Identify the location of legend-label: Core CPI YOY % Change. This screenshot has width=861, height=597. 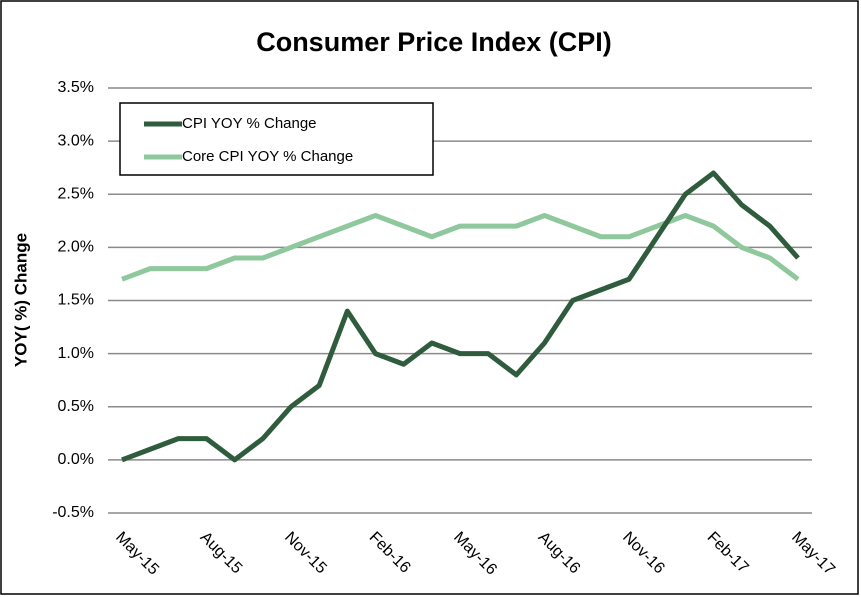
(267, 156).